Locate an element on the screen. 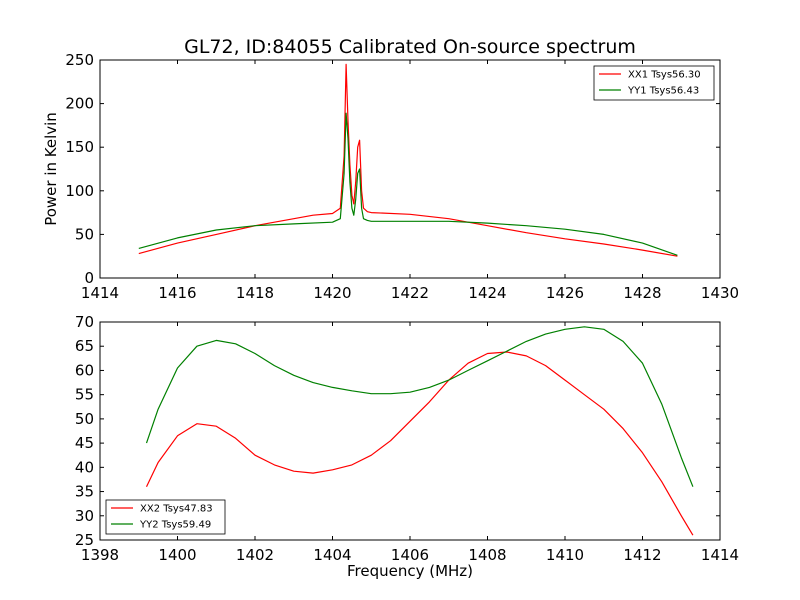 This screenshot has height=600, width=800. bottom-x-tick-label: 1398 is located at coordinates (100, 555).